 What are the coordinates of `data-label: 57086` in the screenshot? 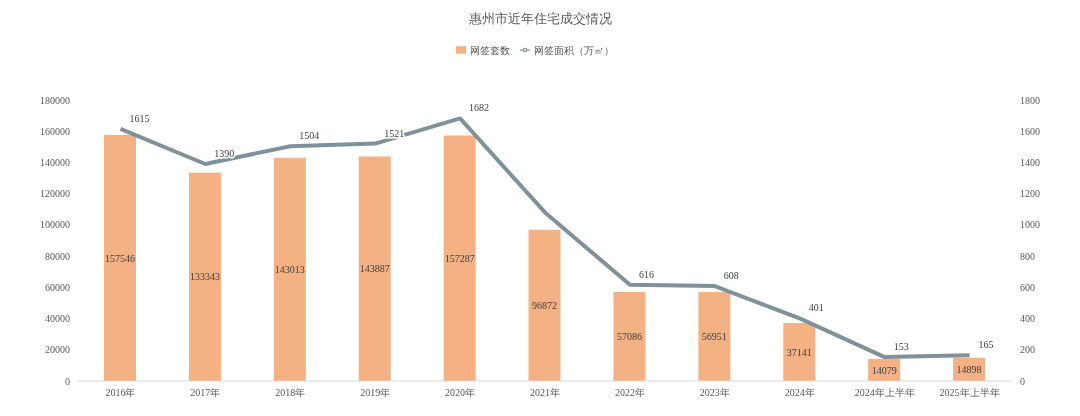 It's located at (629, 336).